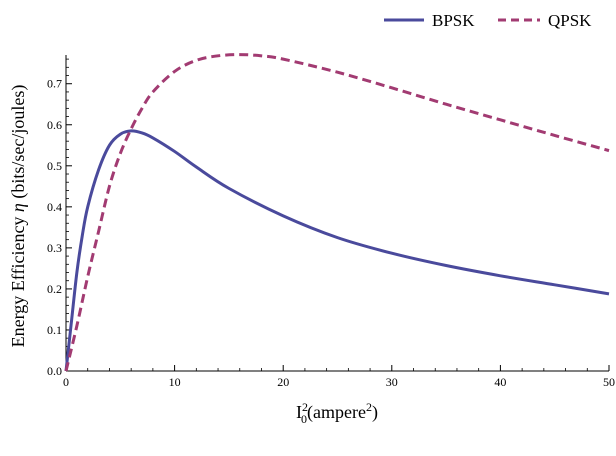 Image resolution: width=616 pixels, height=456 pixels. What do you see at coordinates (375, 412) in the screenshot?
I see `x-axis-title-paren-close: )` at bounding box center [375, 412].